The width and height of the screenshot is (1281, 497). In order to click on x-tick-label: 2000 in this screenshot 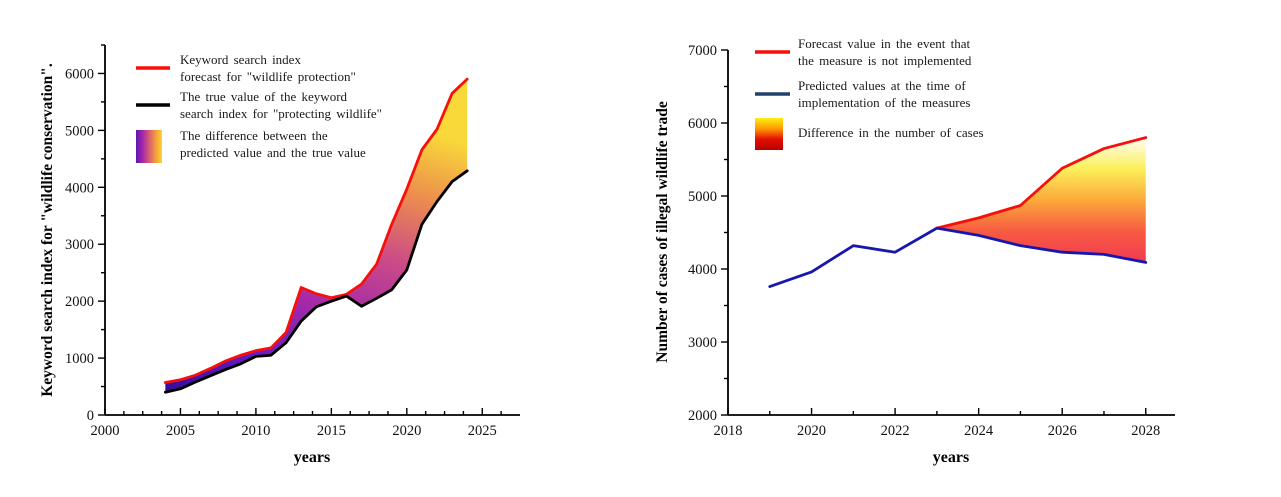, I will do `click(105, 431)`.